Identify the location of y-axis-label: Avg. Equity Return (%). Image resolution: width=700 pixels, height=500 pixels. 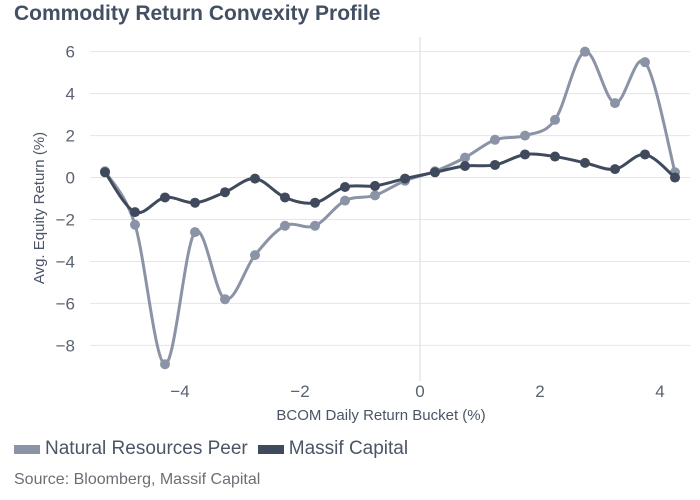
(39, 208).